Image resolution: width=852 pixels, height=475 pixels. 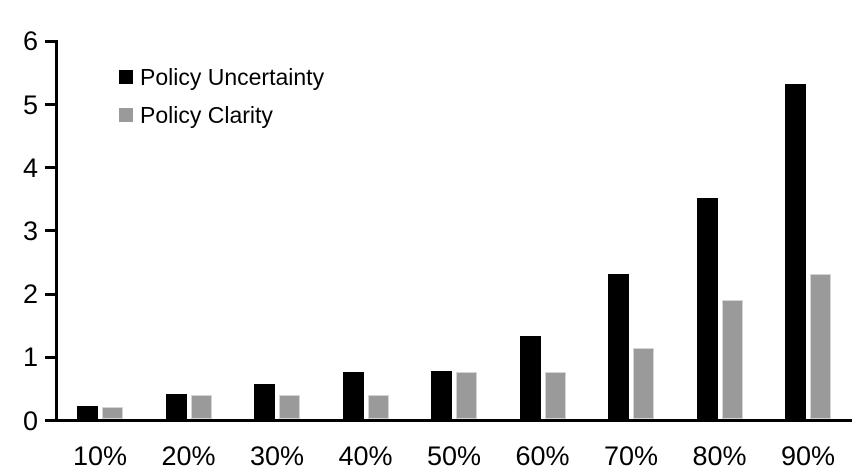 What do you see at coordinates (30, 167) in the screenshot?
I see `y-tick-label: 4` at bounding box center [30, 167].